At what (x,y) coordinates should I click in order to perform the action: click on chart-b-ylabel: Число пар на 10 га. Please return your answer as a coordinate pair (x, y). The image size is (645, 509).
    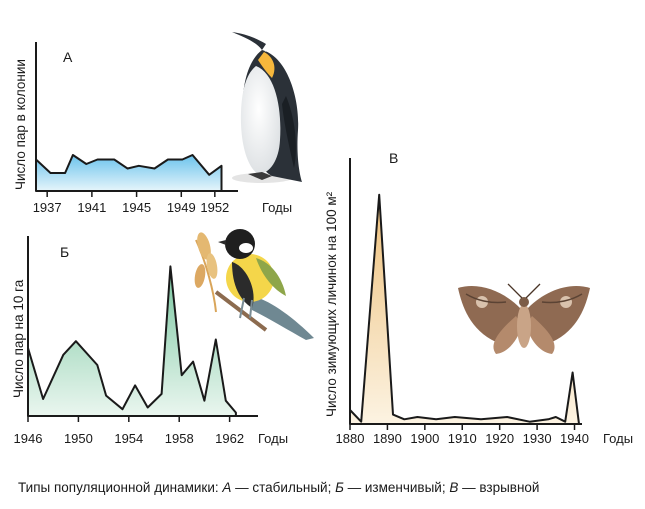
    Looking at the image, I should click on (18, 338).